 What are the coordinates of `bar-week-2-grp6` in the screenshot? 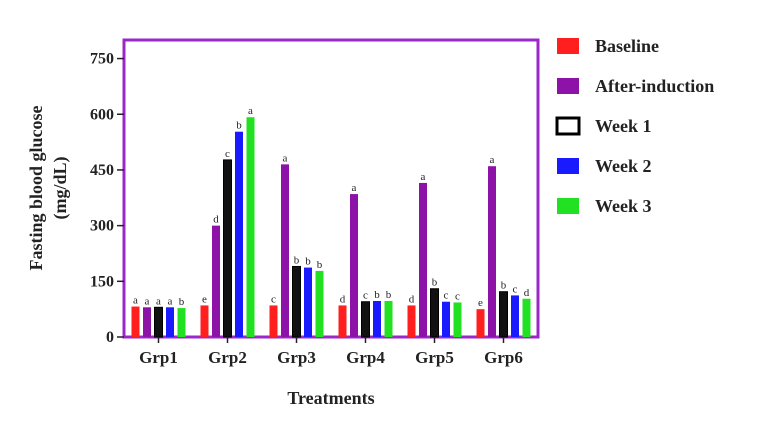 It's located at (515, 316).